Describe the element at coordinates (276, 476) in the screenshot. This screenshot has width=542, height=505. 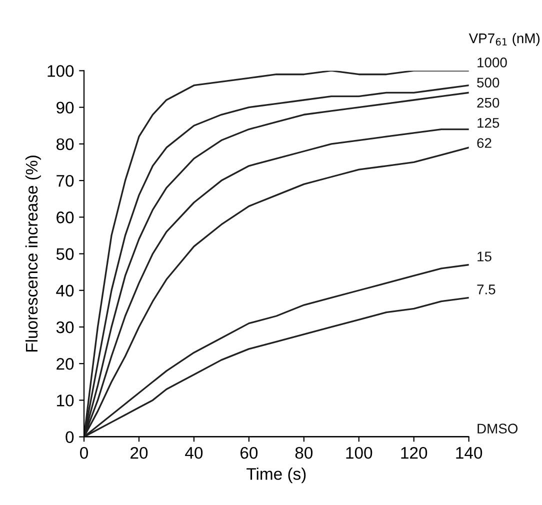
I see `x-axis-title: Time (s)` at that location.